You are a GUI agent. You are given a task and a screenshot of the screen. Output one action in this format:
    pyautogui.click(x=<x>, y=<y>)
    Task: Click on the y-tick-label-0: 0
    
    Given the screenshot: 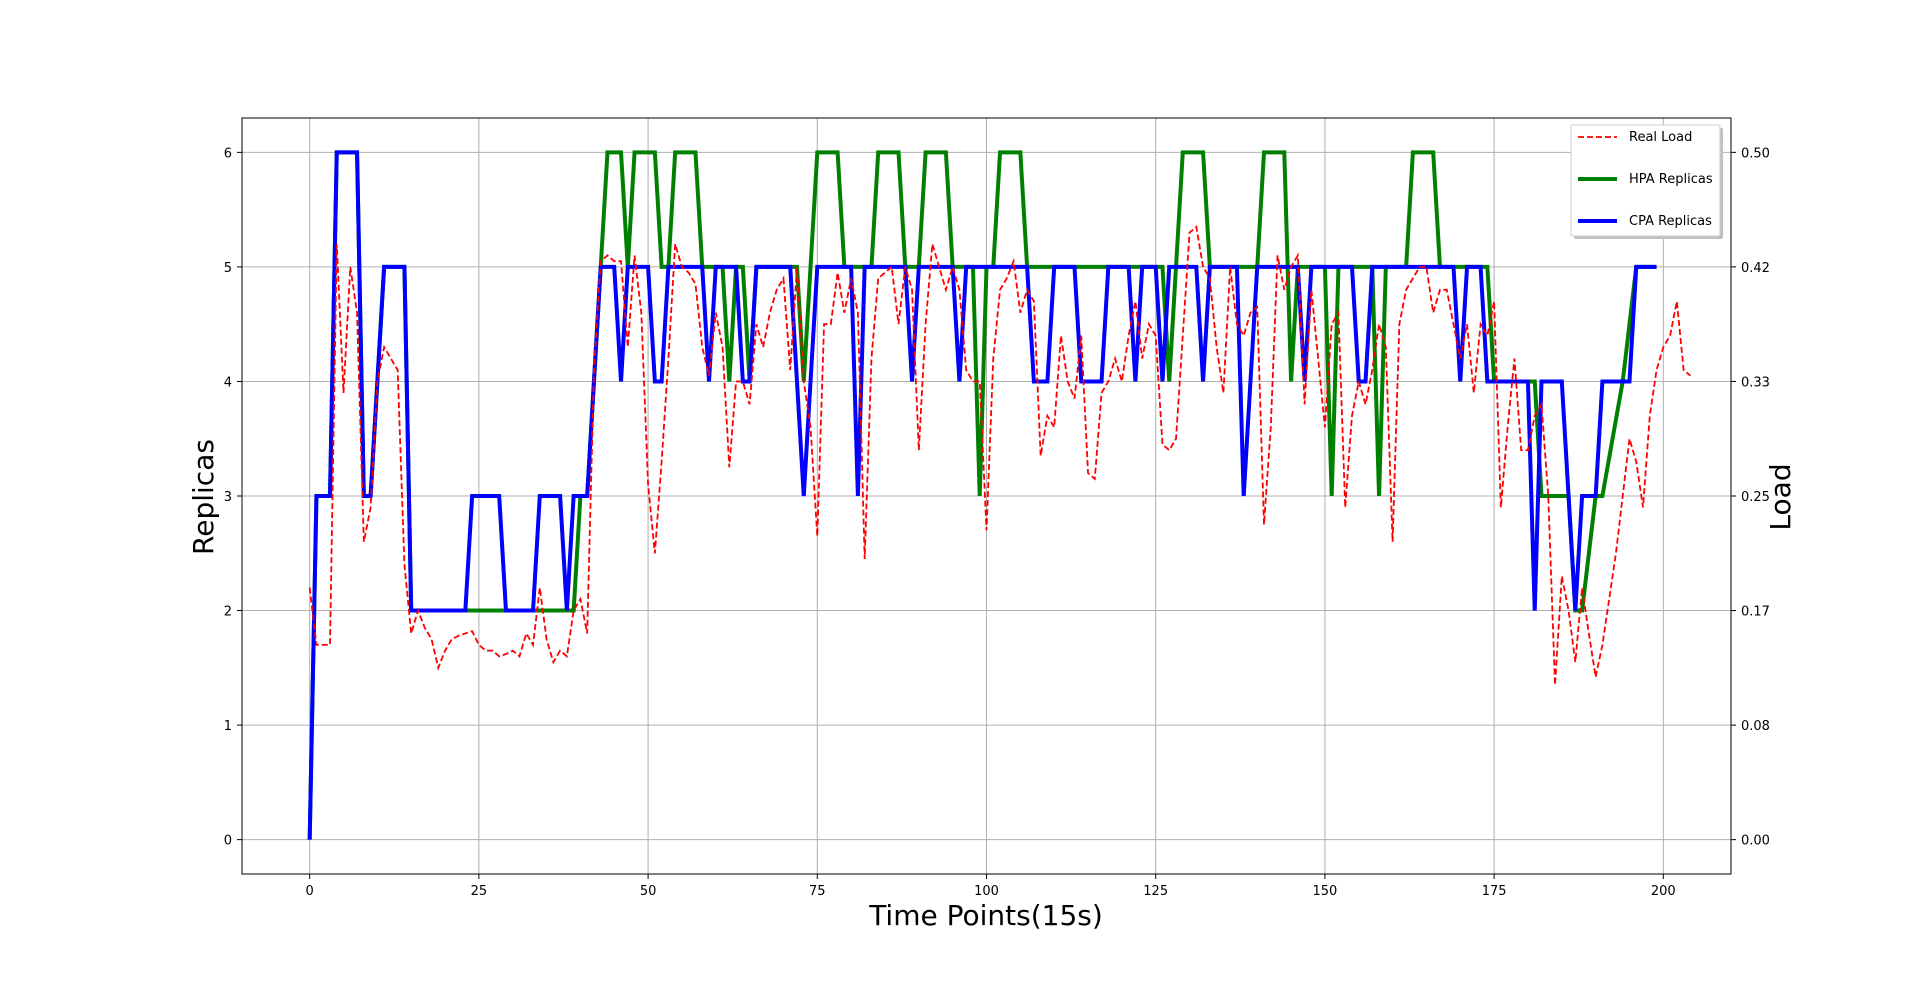 What is the action you would take?
    pyautogui.click(x=228, y=841)
    